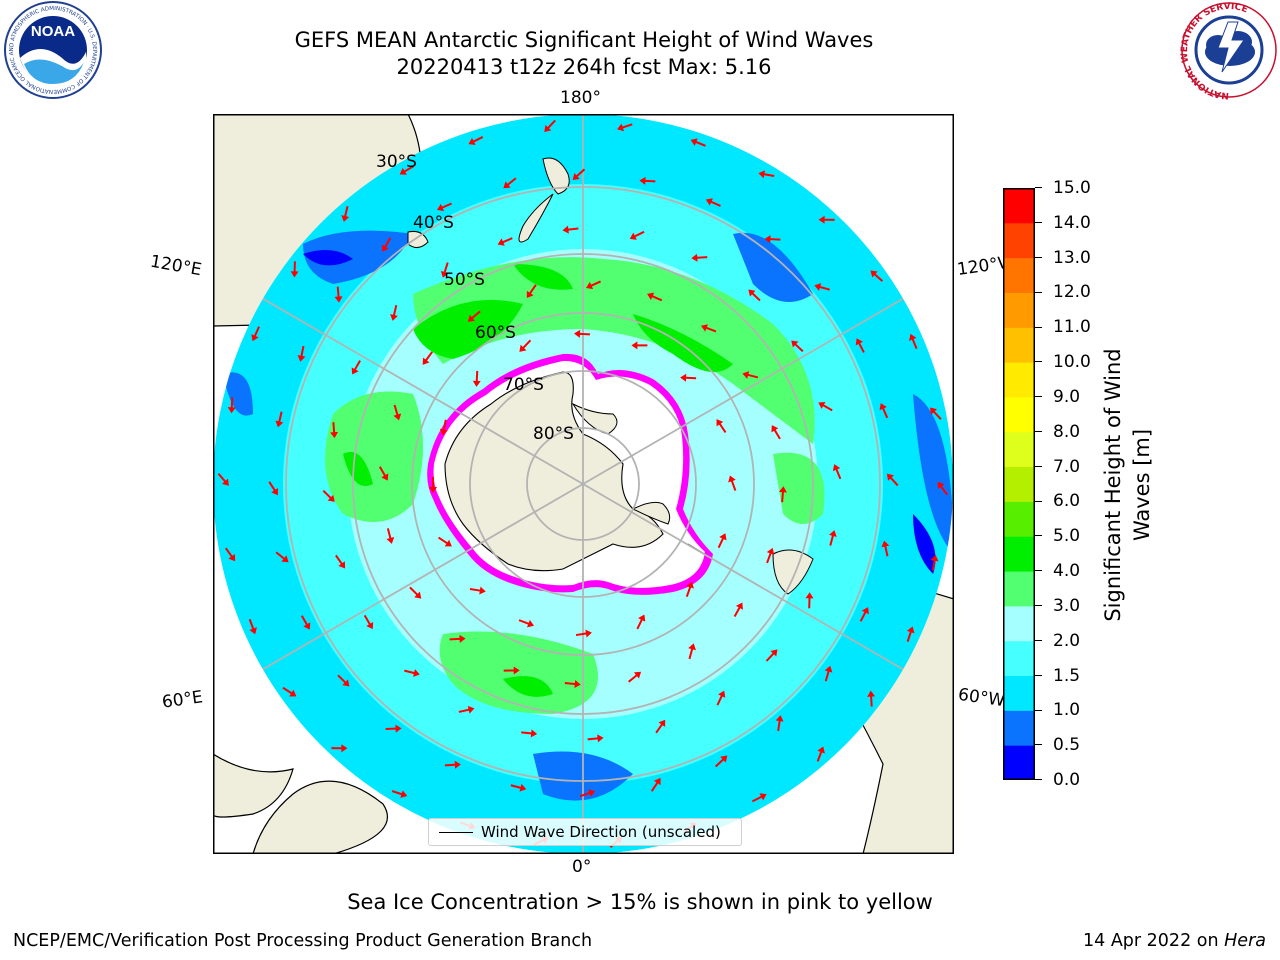  Describe the element at coordinates (495, 333) in the screenshot. I see `lat-label-60s: 60°S` at that location.